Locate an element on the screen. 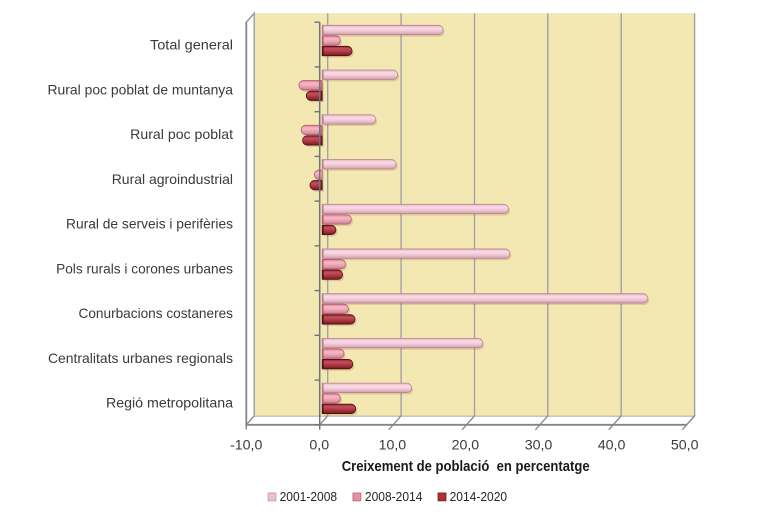  svg-text: Rural de serveis i perifèries is located at coordinates (149, 224).